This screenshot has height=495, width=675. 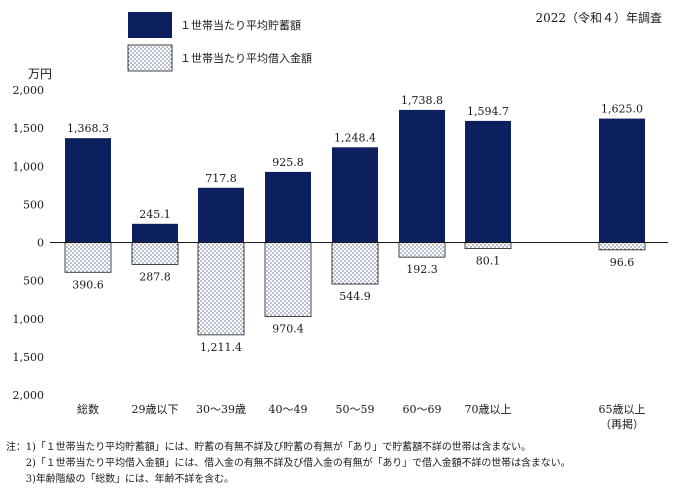 I want to click on category-label: 30～39歳, so click(x=221, y=409).